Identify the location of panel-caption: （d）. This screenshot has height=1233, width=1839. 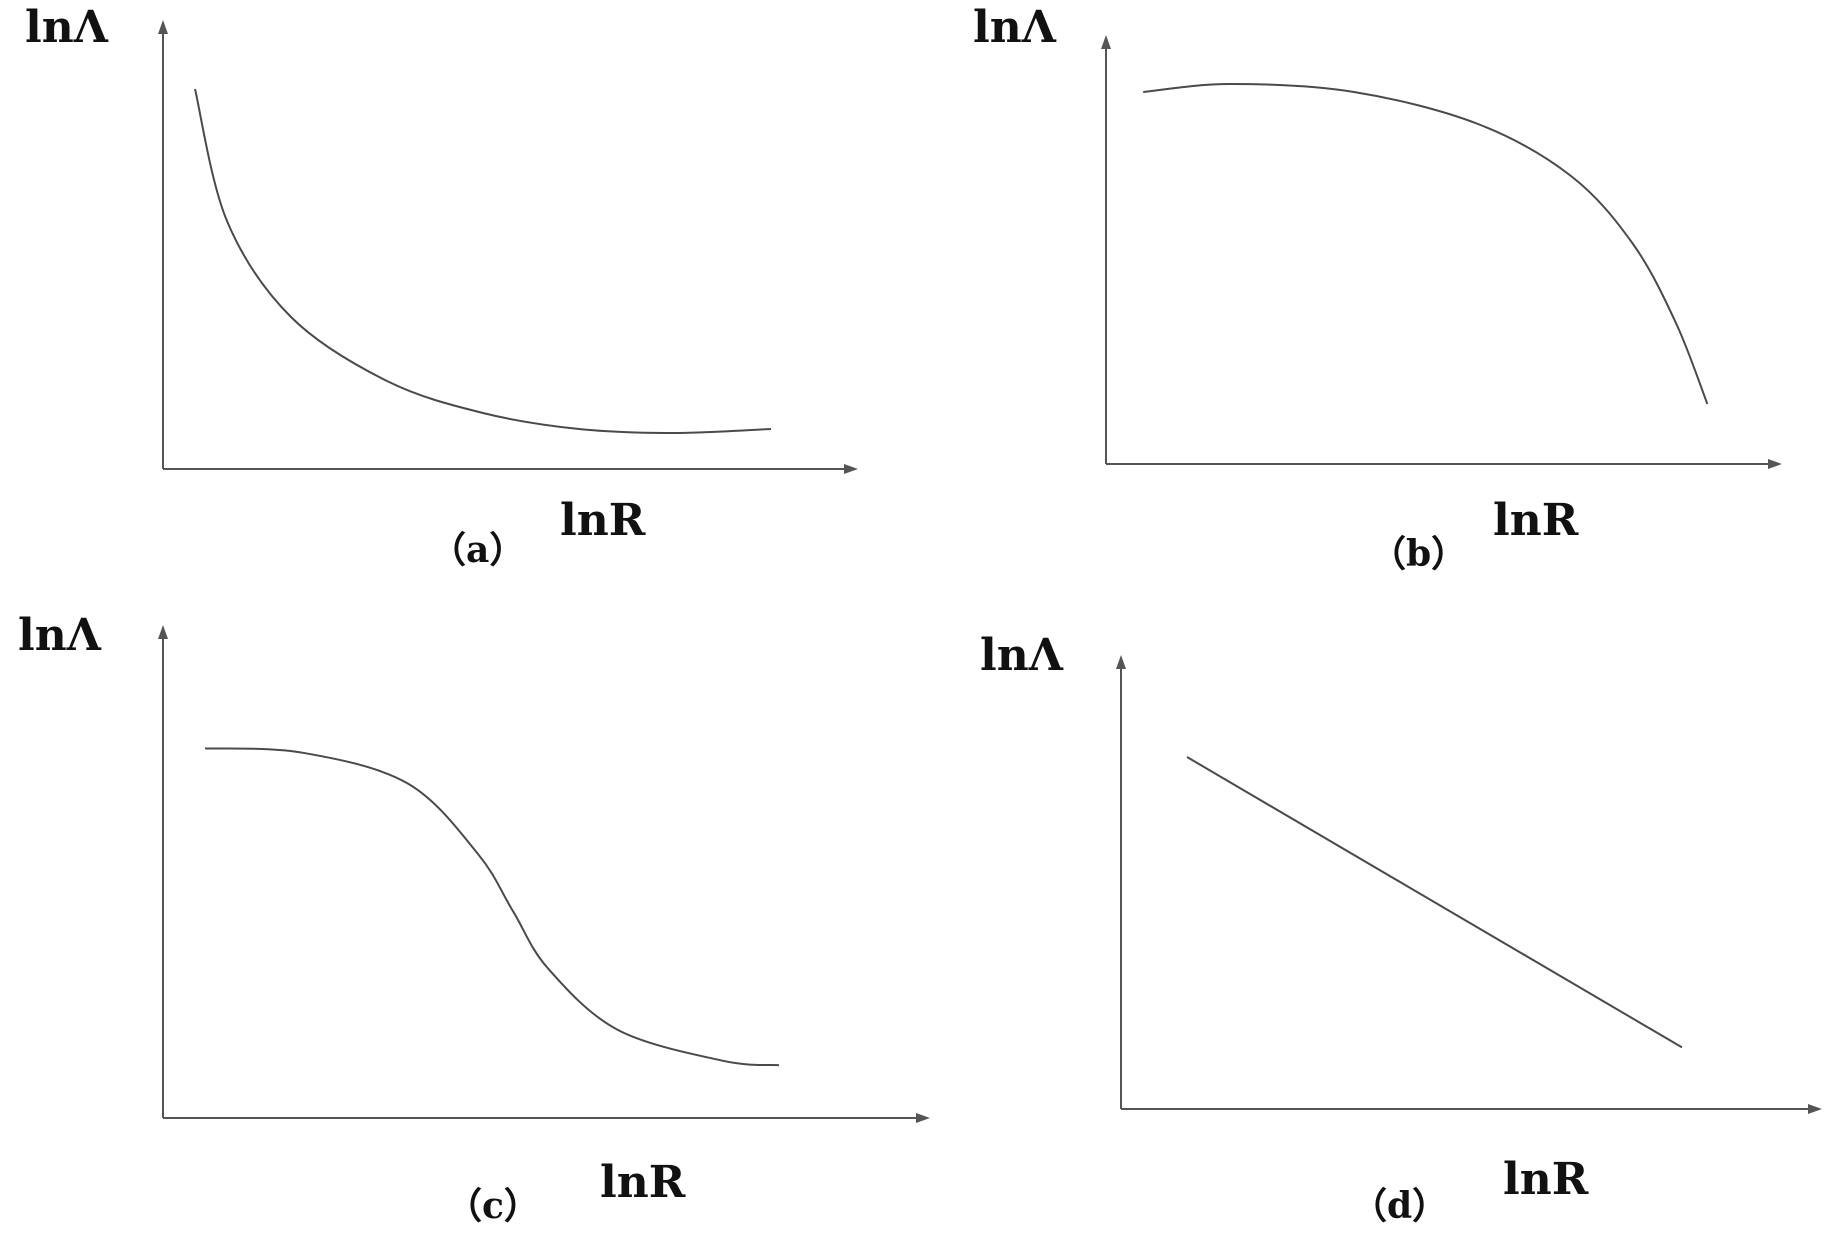
(1399, 1206).